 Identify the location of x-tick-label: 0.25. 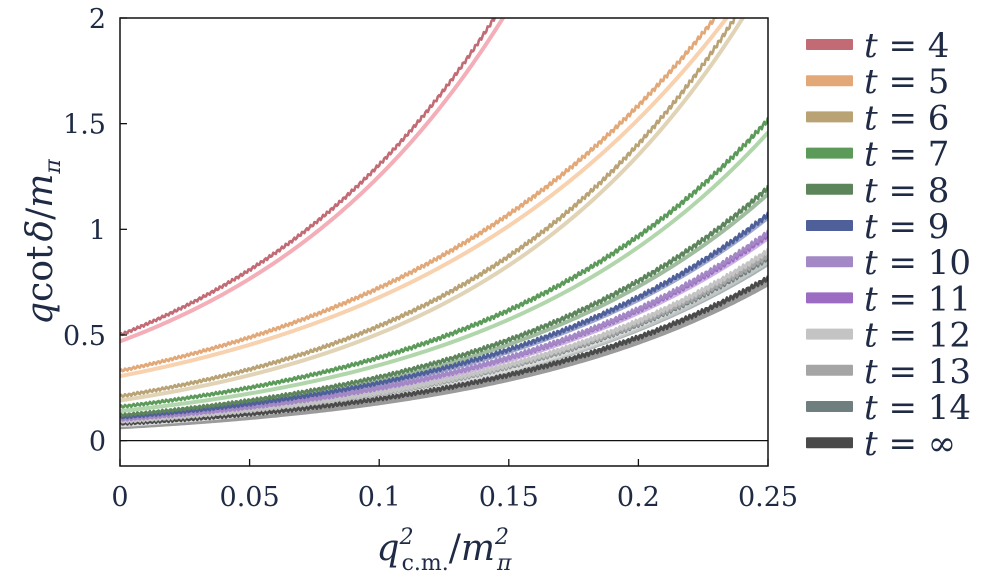
(768, 497).